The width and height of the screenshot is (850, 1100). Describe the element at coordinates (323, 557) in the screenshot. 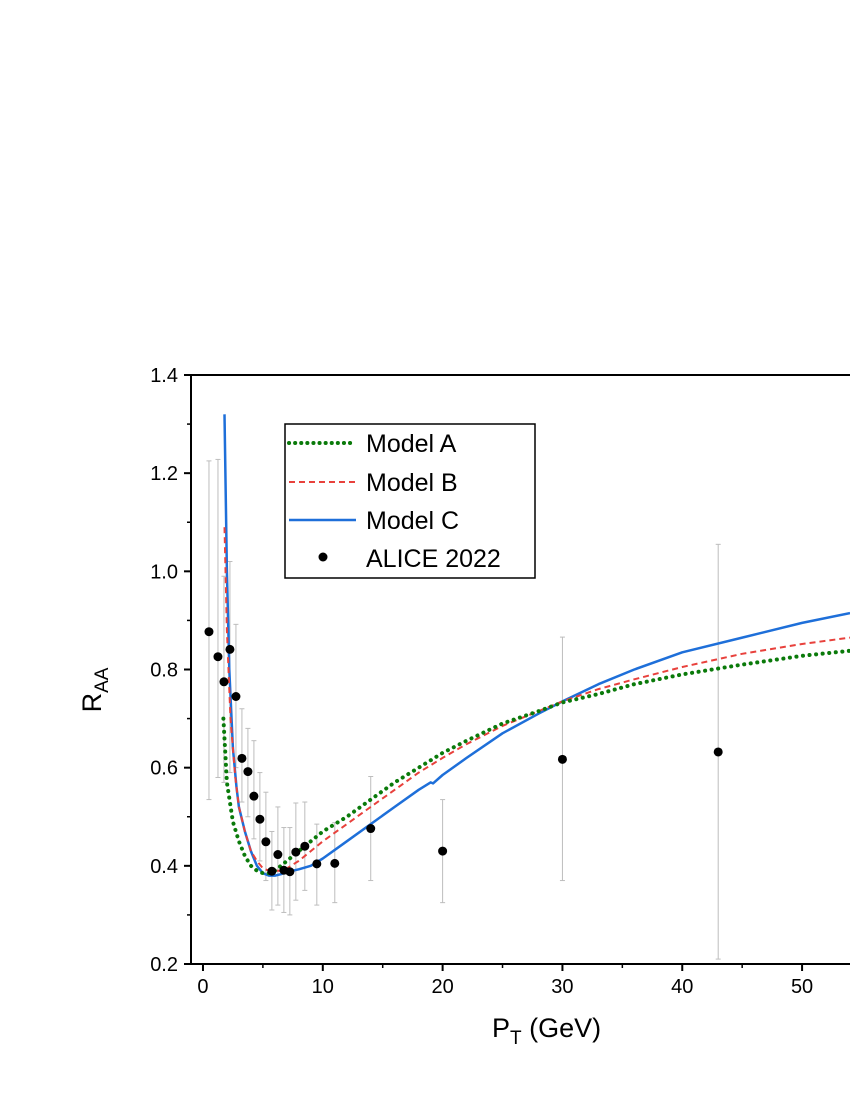

I see `legend-swatch-alice-2022` at that location.